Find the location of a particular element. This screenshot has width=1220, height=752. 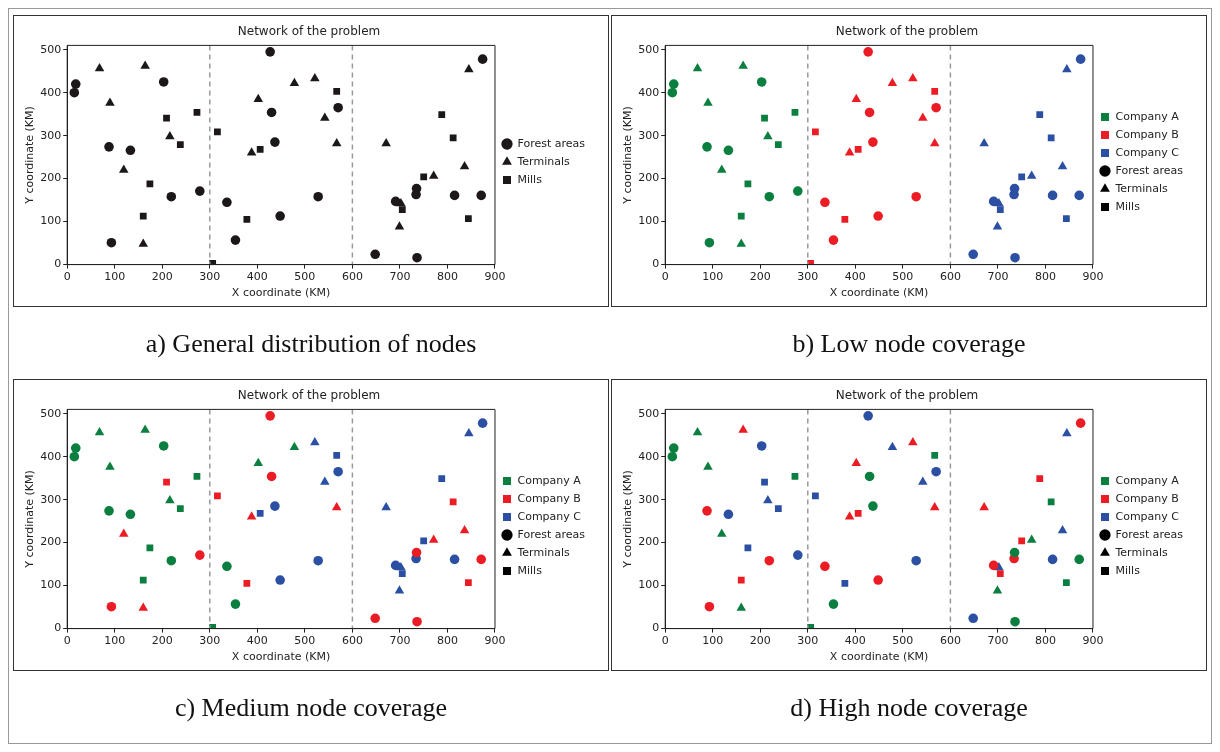

x-tick-label: 200 is located at coordinates (162, 641).